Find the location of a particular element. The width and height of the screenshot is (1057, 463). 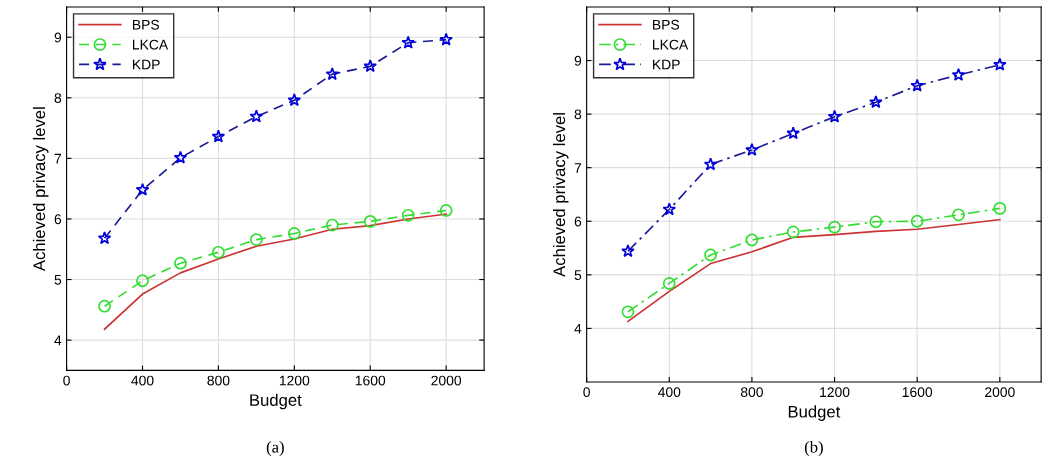

text: (a) is located at coordinates (275, 448).